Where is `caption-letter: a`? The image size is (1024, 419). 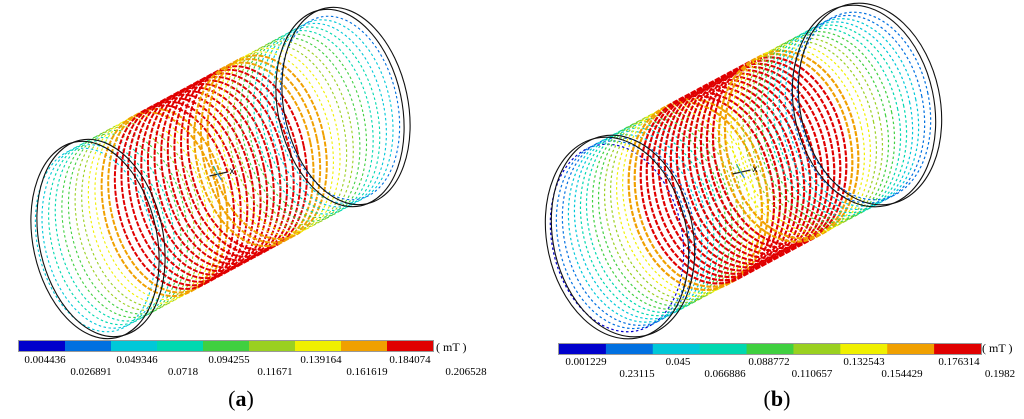 caption-letter: a is located at coordinates (241, 398).